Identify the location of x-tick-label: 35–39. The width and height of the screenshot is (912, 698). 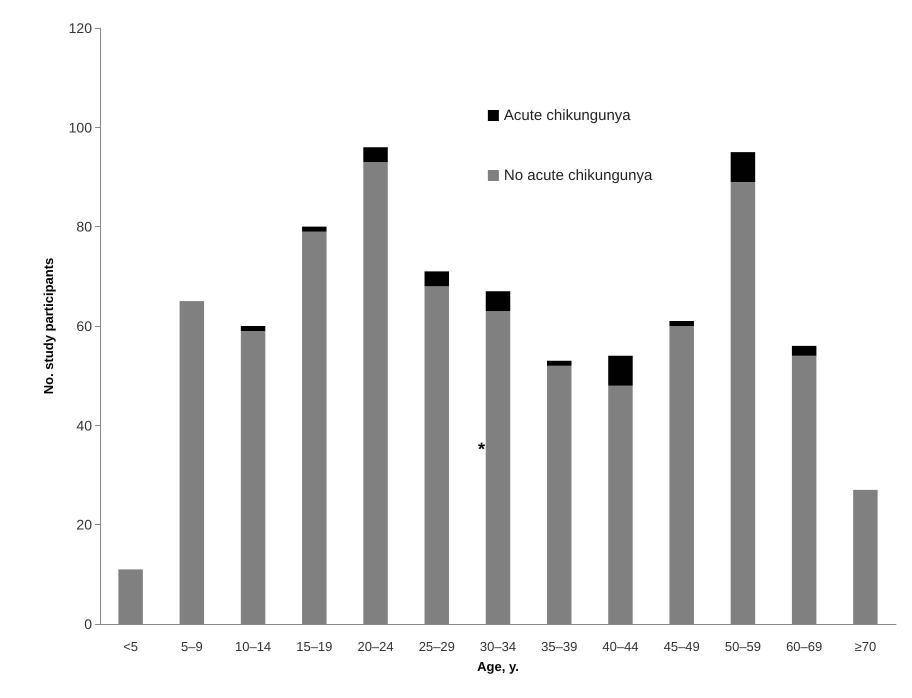
(559, 646).